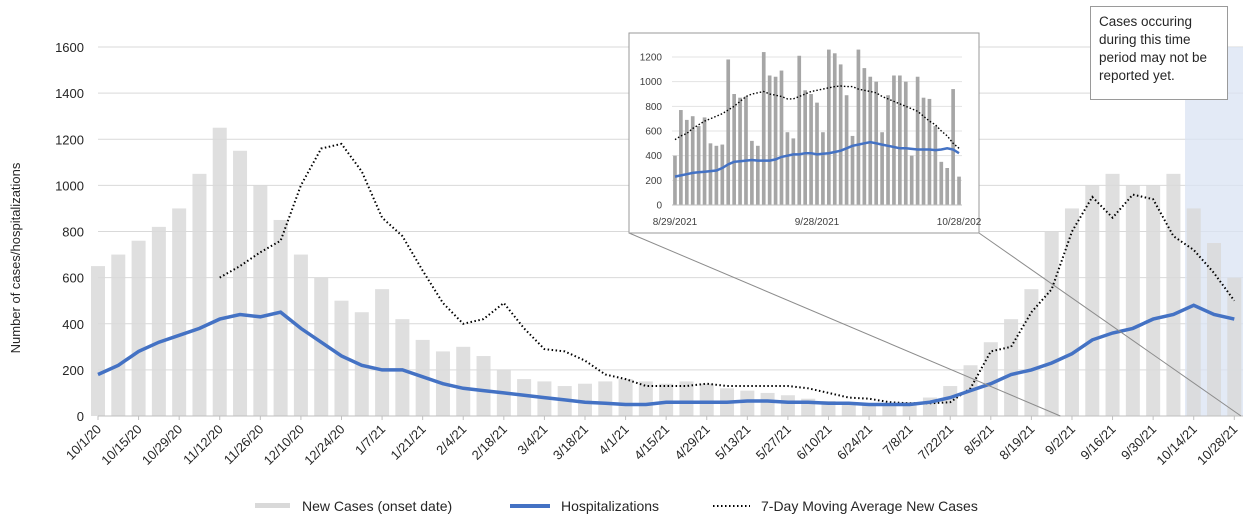 Image resolution: width=1244 pixels, height=518 pixels. What do you see at coordinates (610, 506) in the screenshot?
I see `legend-hosp-label: Hospitalizations` at bounding box center [610, 506].